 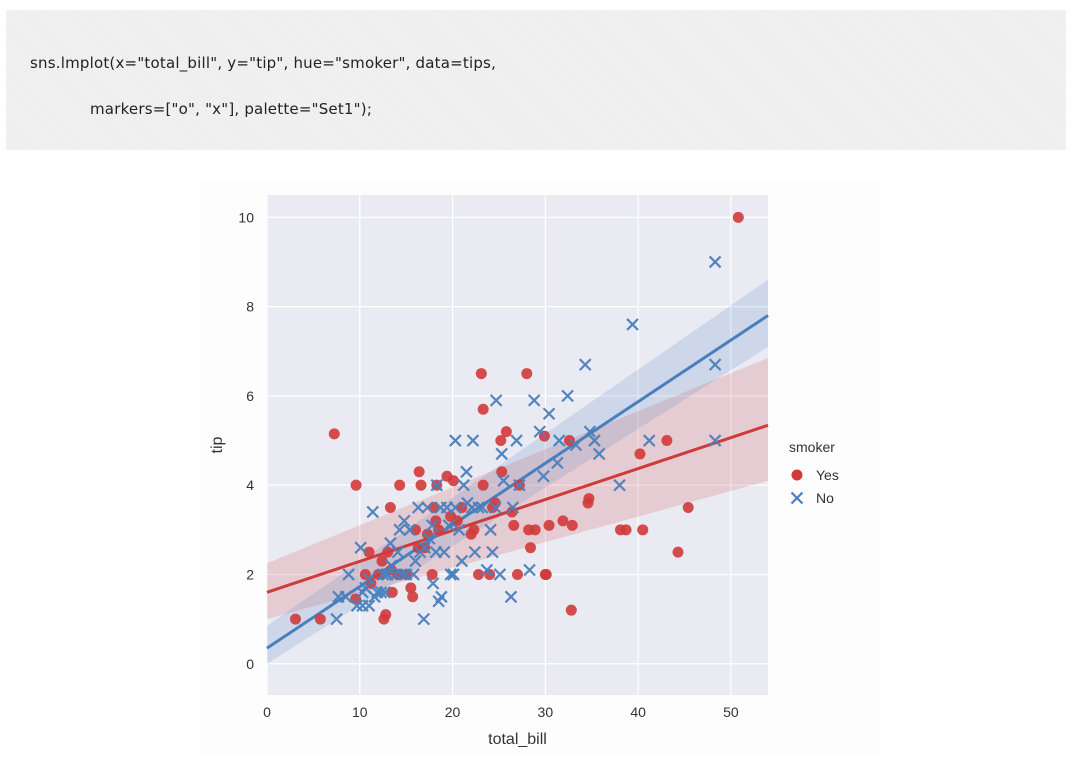 I want to click on x-tick-label: 10, so click(x=360, y=712).